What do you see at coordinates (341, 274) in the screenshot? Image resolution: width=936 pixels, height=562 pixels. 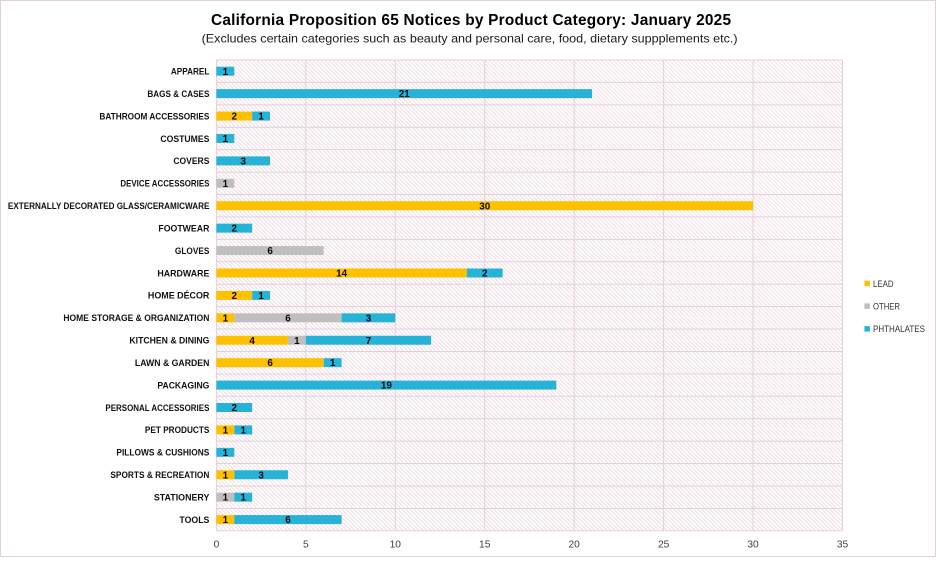 I see `svg-text: 14` at bounding box center [341, 274].